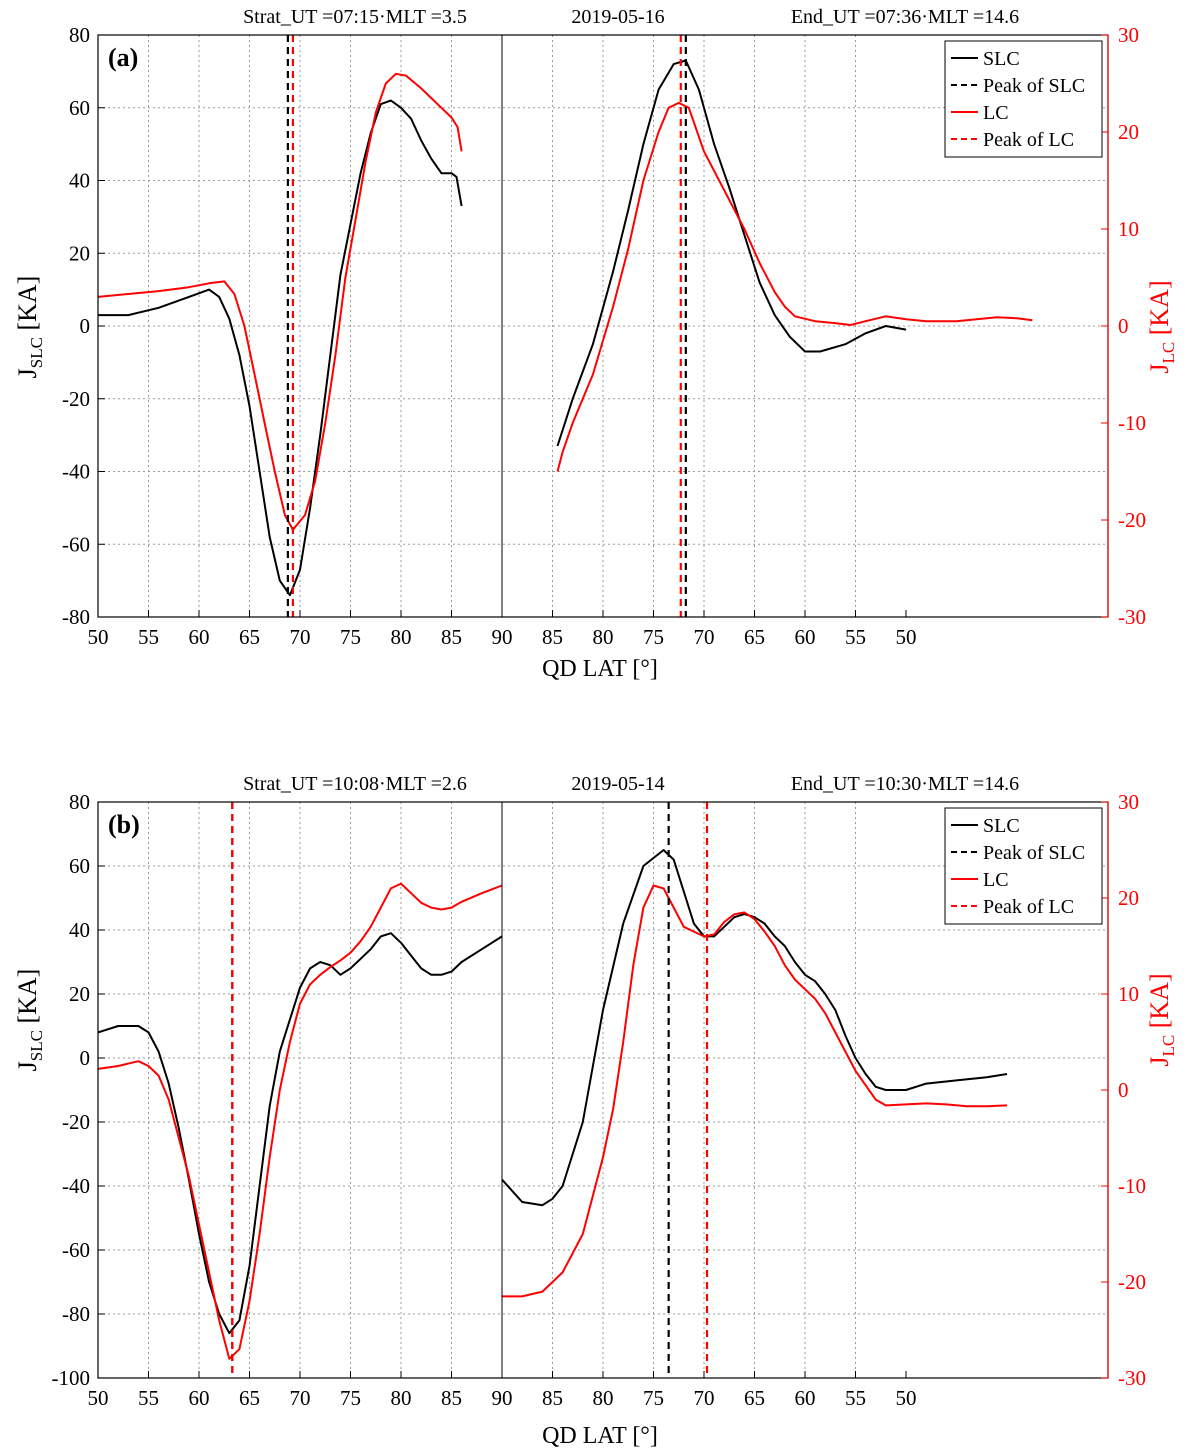 Image resolution: width=1200 pixels, height=1451 pixels. Describe the element at coordinates (36, 1045) in the screenshot. I see `panel-b-y-left-label-sub: SLC` at that location.